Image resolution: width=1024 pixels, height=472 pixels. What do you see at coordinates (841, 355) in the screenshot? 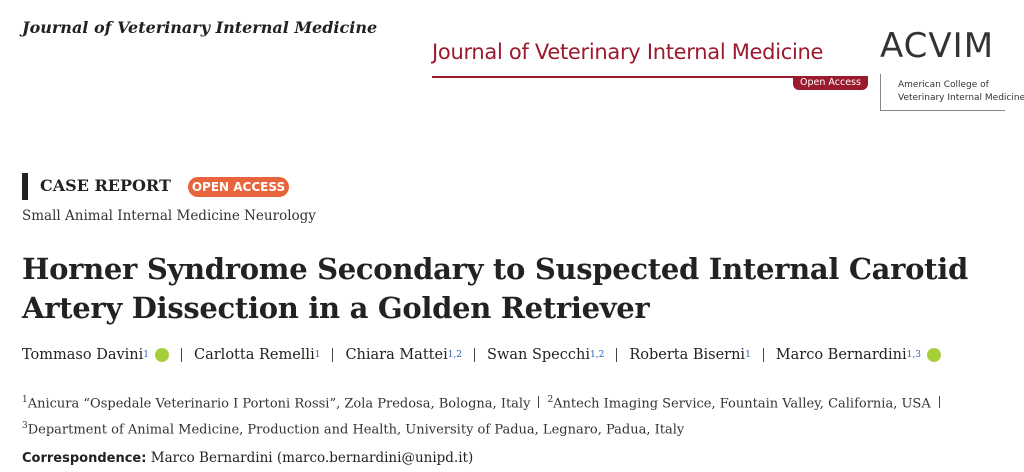
I see `author-name: Marco Bernardini` at bounding box center [841, 355].